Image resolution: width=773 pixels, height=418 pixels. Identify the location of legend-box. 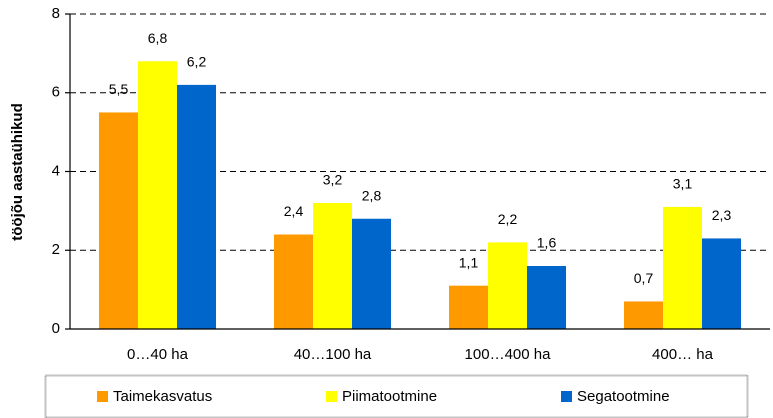
(396, 396).